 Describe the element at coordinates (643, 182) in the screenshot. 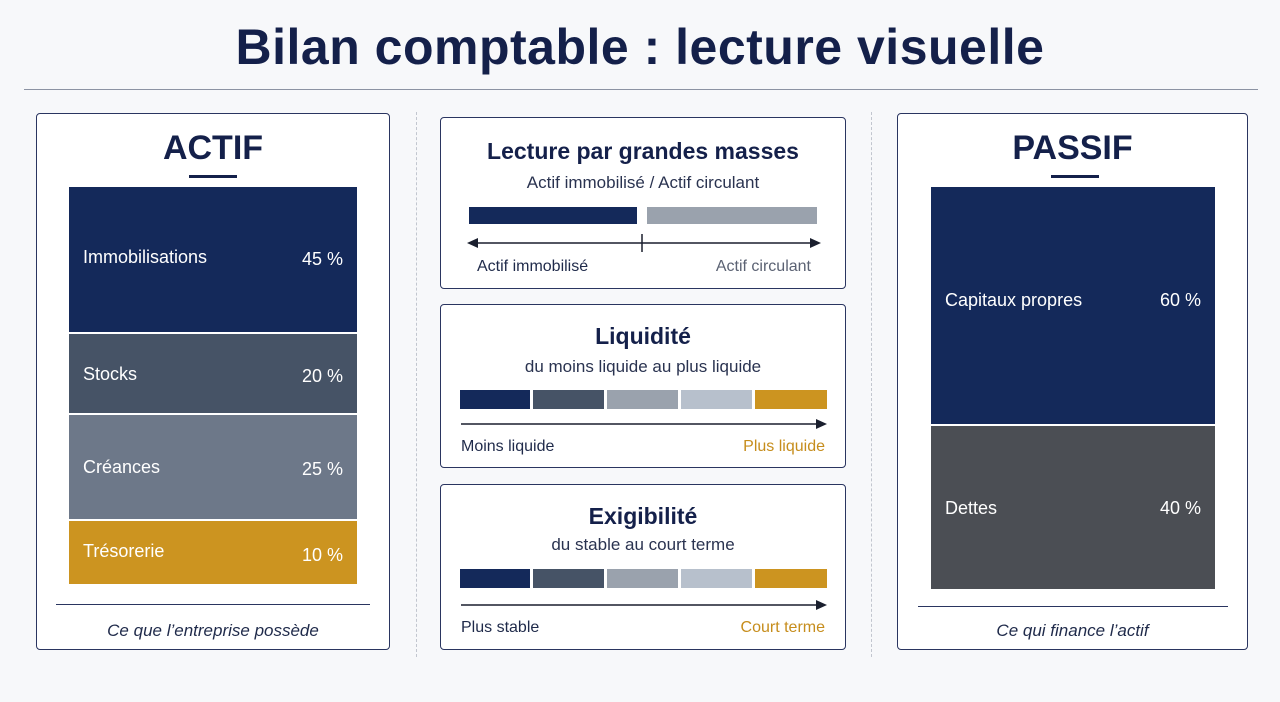

I see `masses-subtitle: Actif immobilisé / Actif circulant` at that location.